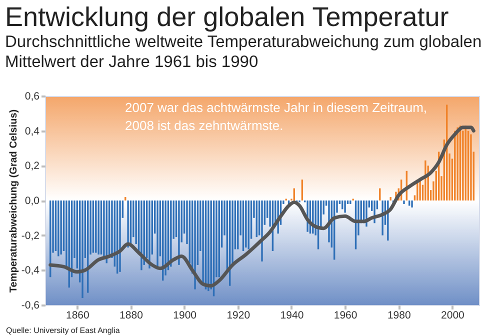 The width and height of the screenshot is (500, 335). Describe the element at coordinates (238, 316) in the screenshot. I see `x-tick-label: 1920` at that location.